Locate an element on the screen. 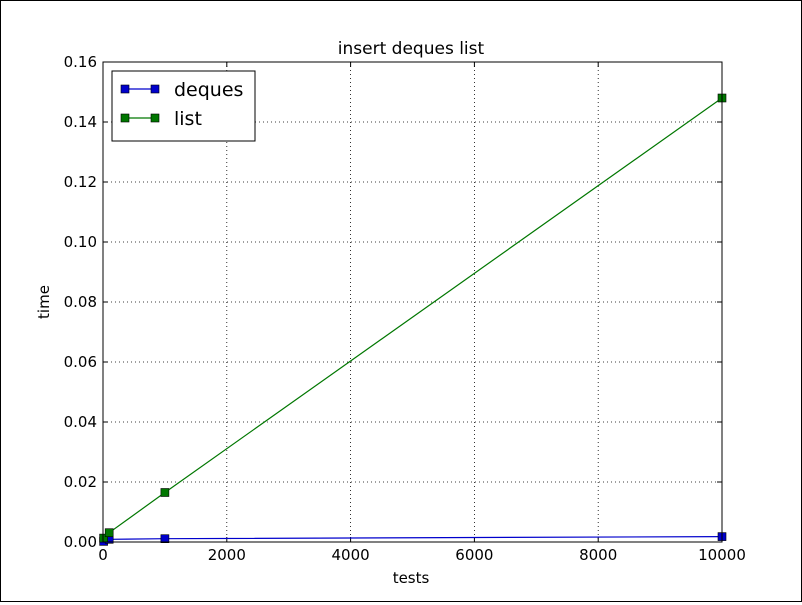 This screenshot has height=605, width=802. data-point-deques is located at coordinates (165, 539).